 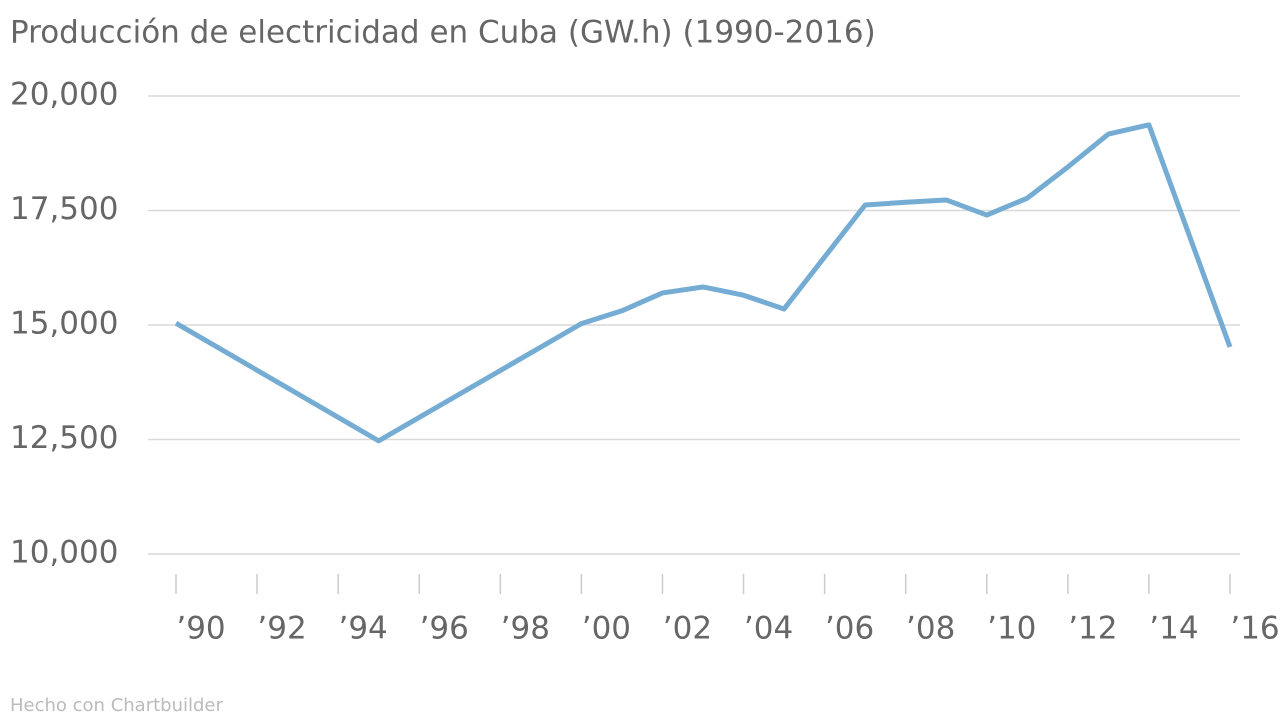 I want to click on x-tick-label: ’06, so click(x=849, y=629).